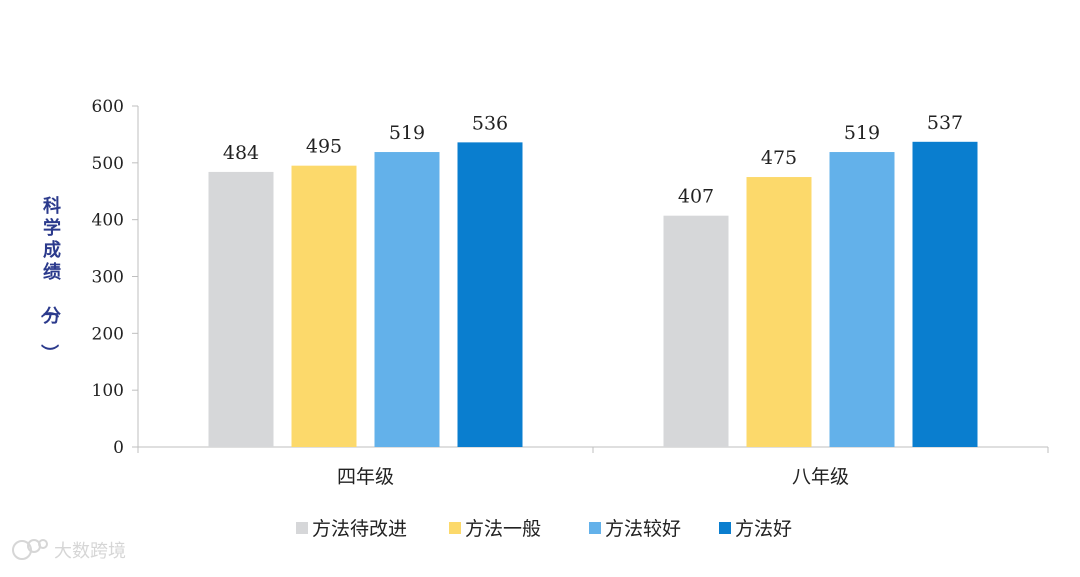  What do you see at coordinates (108, 107) in the screenshot?
I see `y-tick-label: 600` at bounding box center [108, 107].